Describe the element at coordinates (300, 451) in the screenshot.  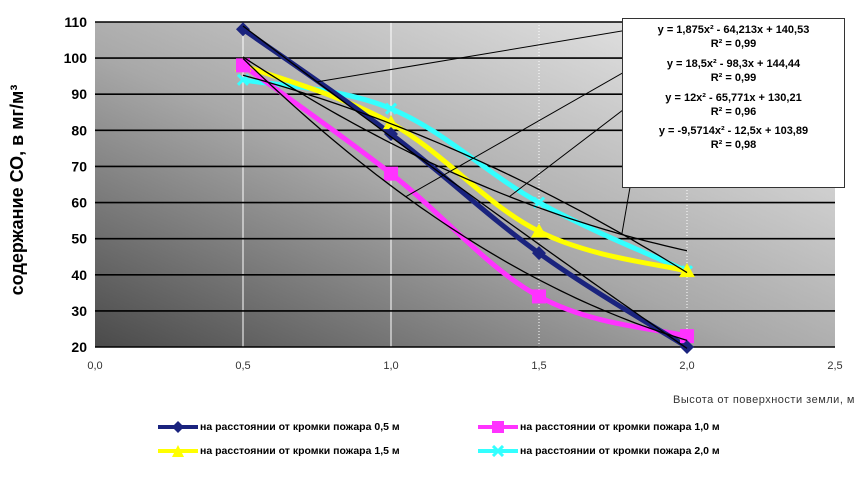
I see `legend-label-series-3: на расстоянии от кромки пожара 1,5 м` at that location.